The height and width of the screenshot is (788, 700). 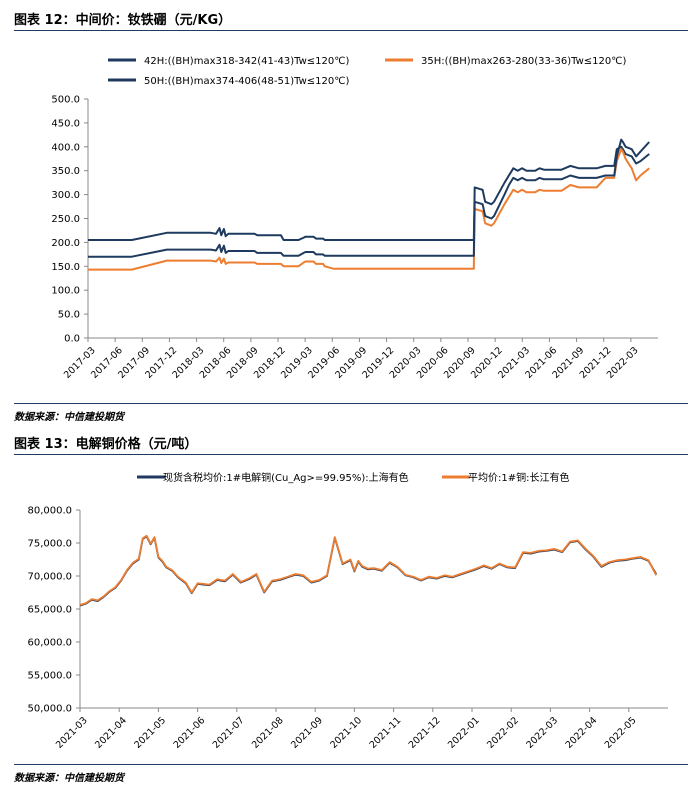 What do you see at coordinates (621, 733) in the screenshot?
I see `x-tick-label: 2022-05` at bounding box center [621, 733].